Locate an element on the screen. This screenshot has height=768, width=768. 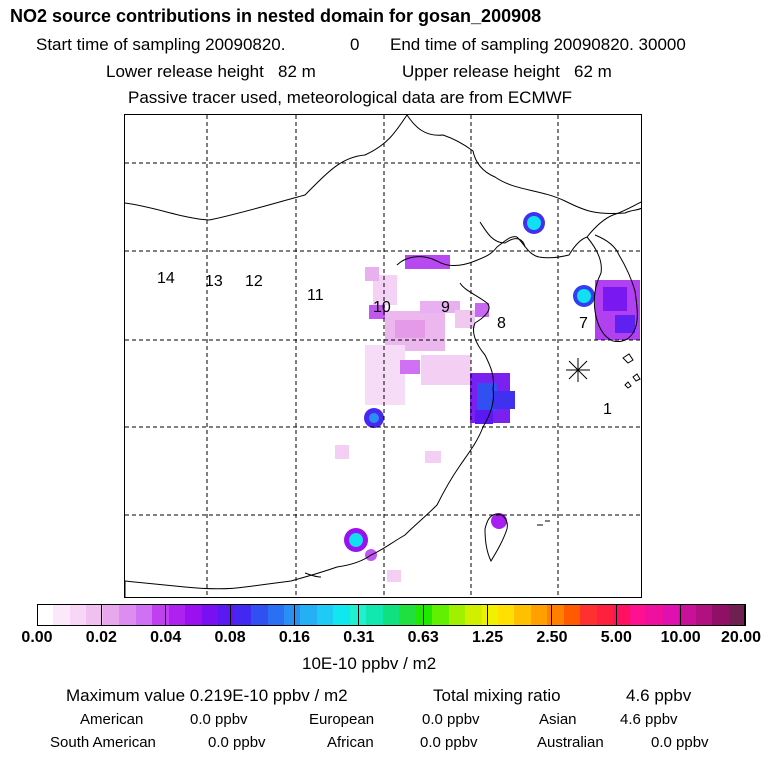
start-time-label: Start time of sampling 20090820. is located at coordinates (161, 44).